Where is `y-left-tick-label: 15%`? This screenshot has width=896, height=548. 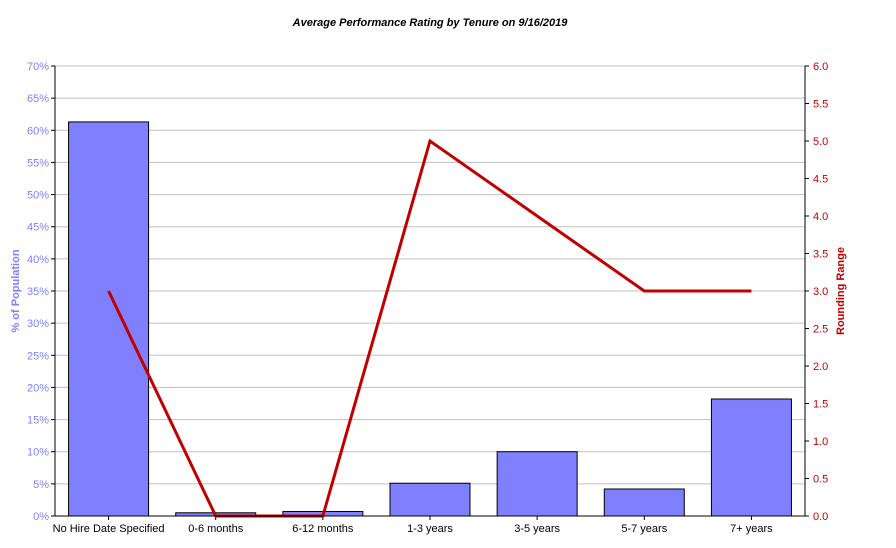
y-left-tick-label: 15% is located at coordinates (38, 421).